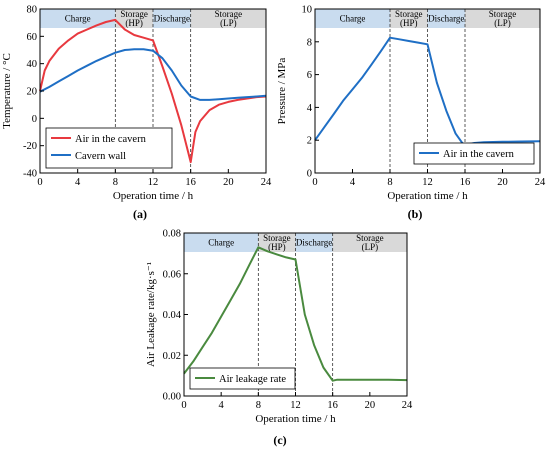  I want to click on y-tick-label-p-a-2: 0, so click(34, 119).